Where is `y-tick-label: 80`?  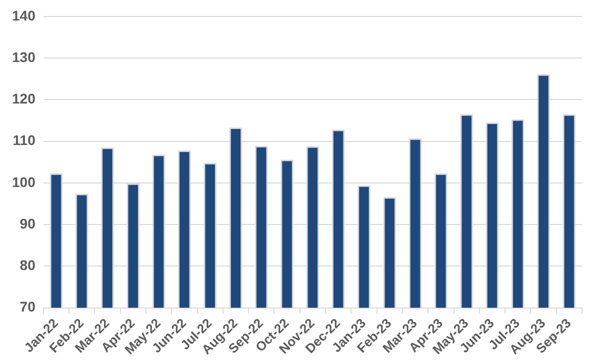
y-tick-label: 80 is located at coordinates (28, 265).